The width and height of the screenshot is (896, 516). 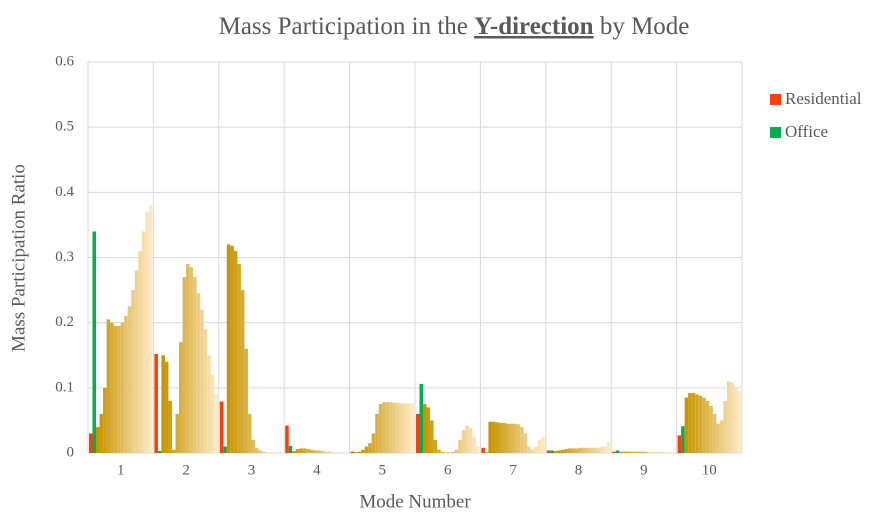 I want to click on y-tick-label: 0.6, so click(x=64, y=61).